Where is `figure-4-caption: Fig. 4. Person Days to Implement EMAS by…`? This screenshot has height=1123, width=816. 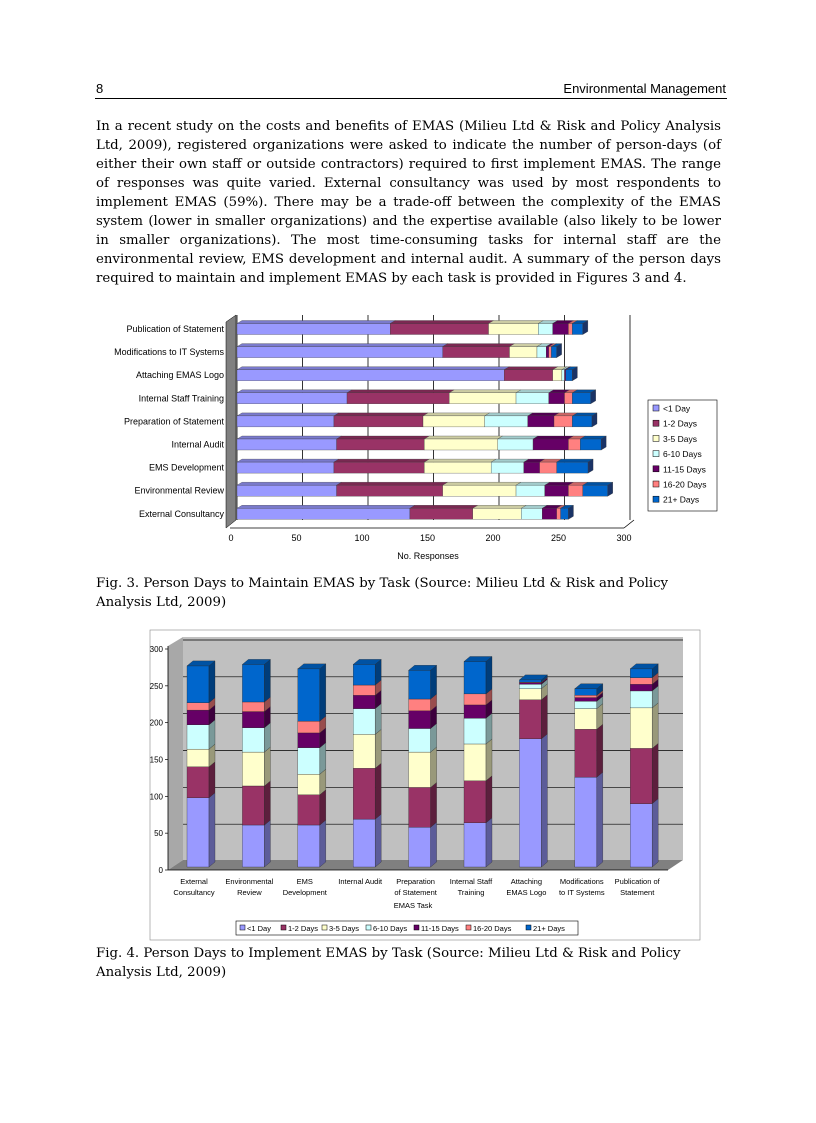 figure-4-caption: Fig. 4. Person Days to Implement EMAS by… is located at coordinates (388, 963).